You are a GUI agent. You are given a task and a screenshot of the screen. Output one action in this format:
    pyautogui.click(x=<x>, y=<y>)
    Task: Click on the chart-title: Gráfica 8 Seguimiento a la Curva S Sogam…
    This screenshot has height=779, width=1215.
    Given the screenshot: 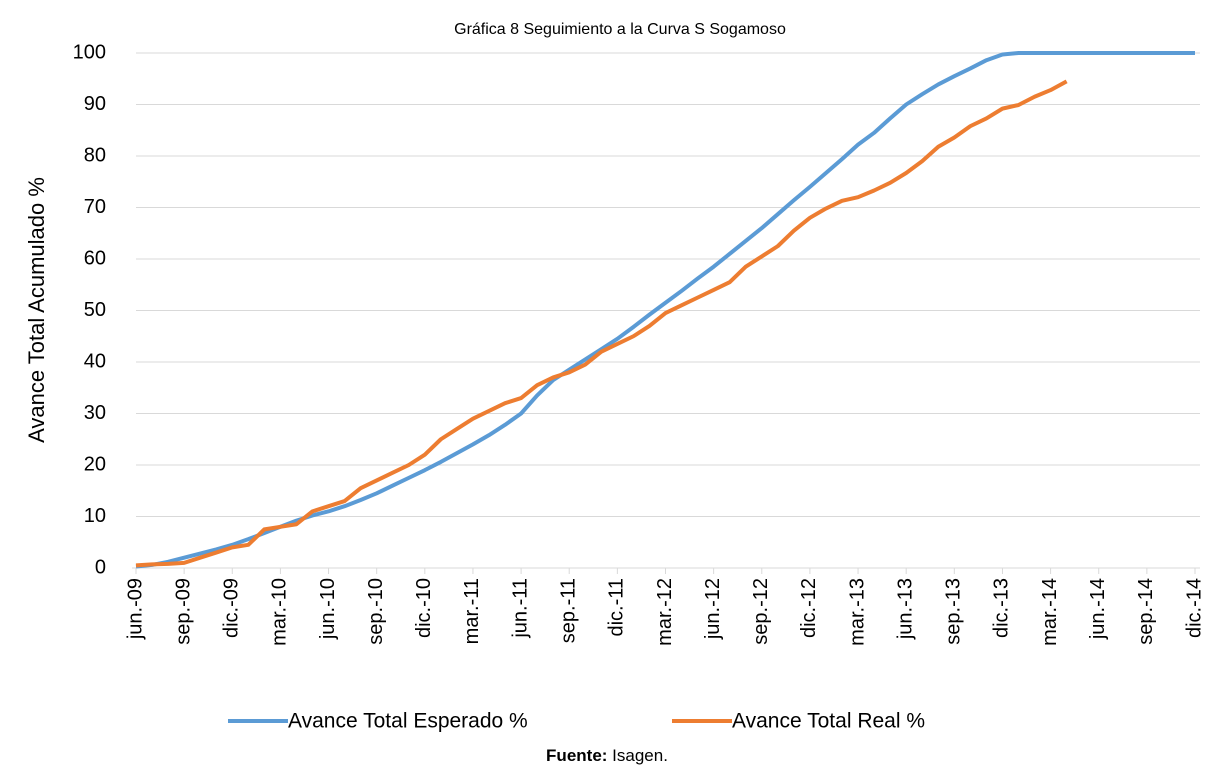 What is the action you would take?
    pyautogui.click(x=620, y=29)
    